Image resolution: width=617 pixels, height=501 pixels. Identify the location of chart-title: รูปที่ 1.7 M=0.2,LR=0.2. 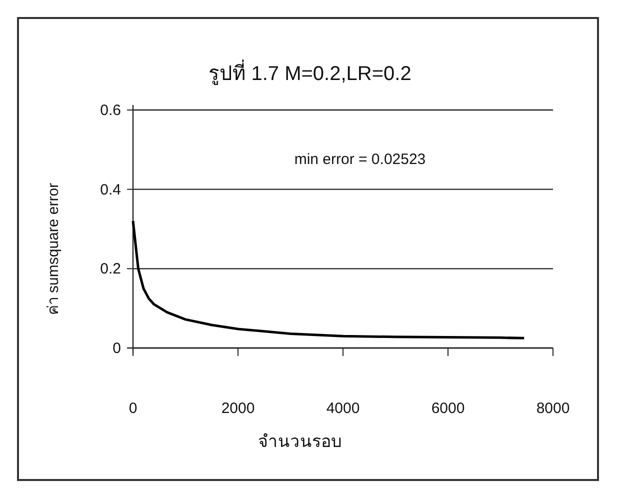
(310, 72).